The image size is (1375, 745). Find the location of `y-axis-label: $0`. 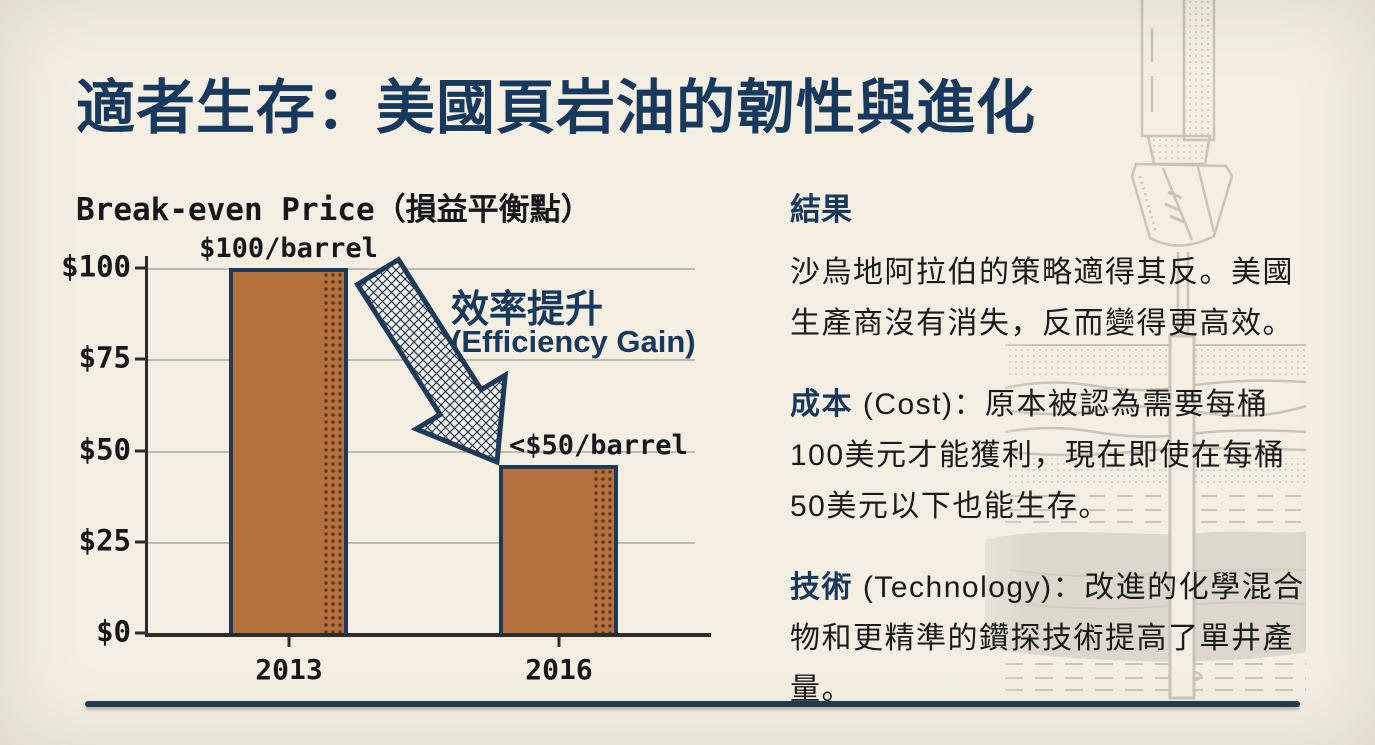

y-axis-label: $0 is located at coordinates (113, 631).